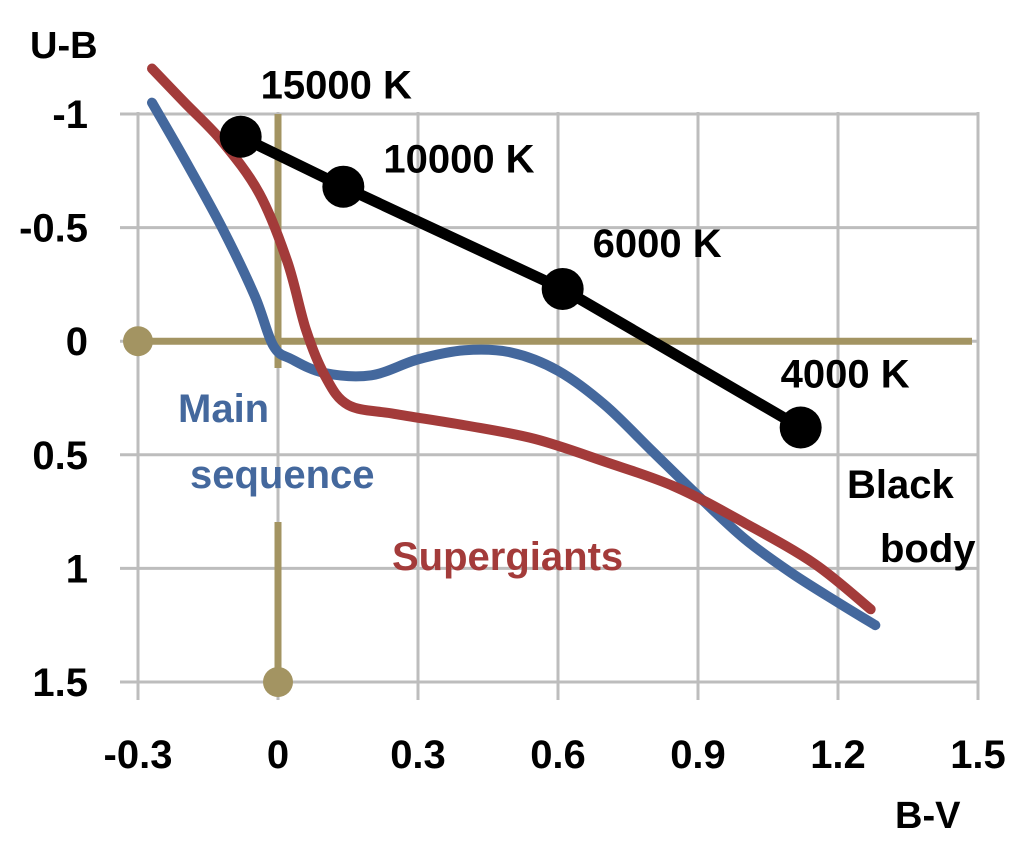  Describe the element at coordinates (928, 816) in the screenshot. I see `x-axis-title: B-V` at that location.